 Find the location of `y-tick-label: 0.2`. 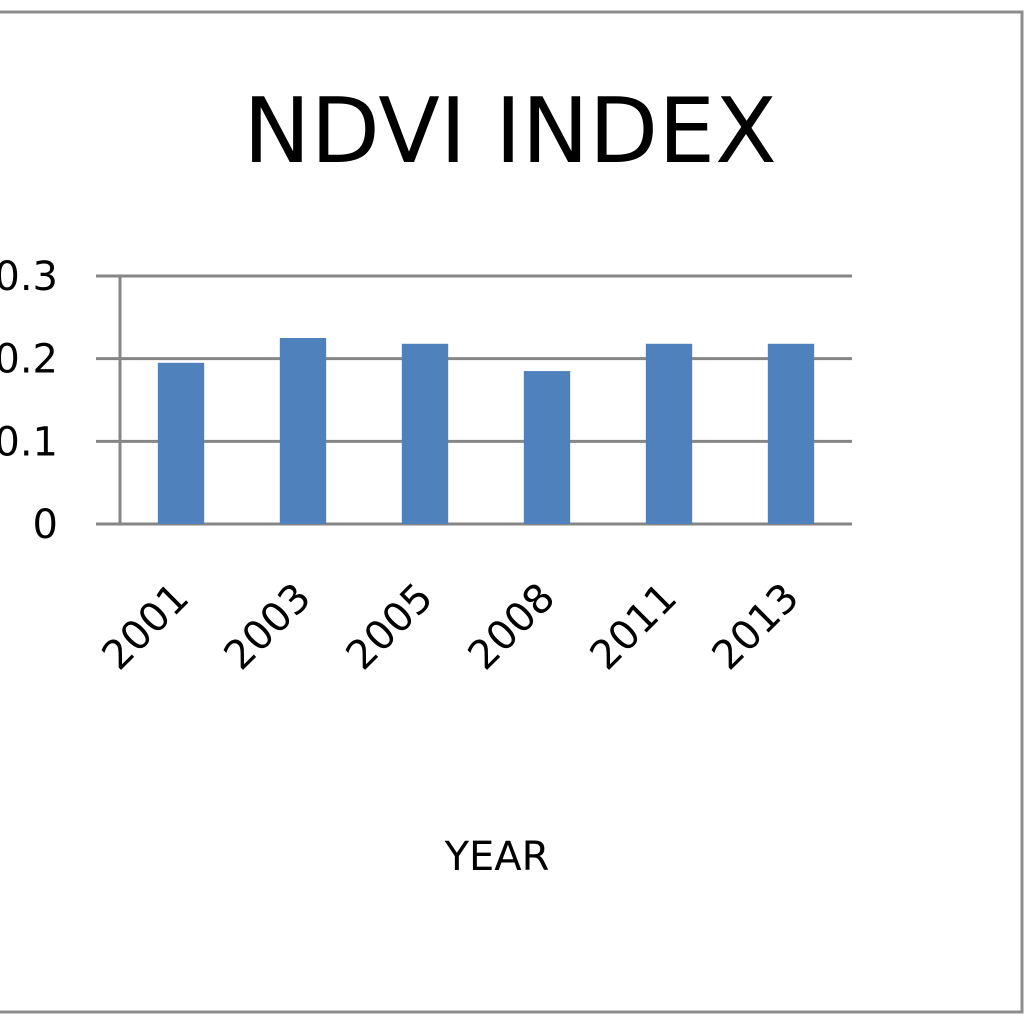

y-tick-label: 0.2 is located at coordinates (29, 360).